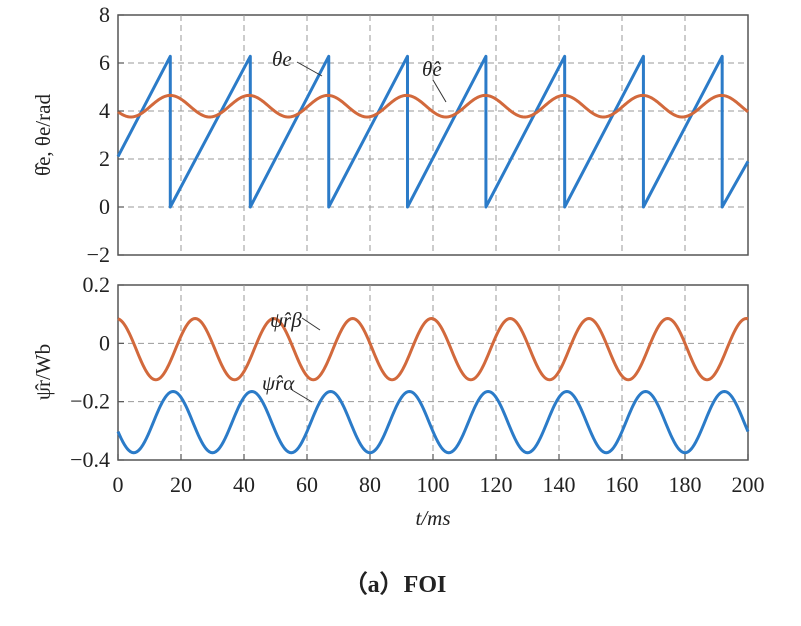  Describe the element at coordinates (90, 401) in the screenshot. I see `bottom-y-tick-label: −0.2` at that location.